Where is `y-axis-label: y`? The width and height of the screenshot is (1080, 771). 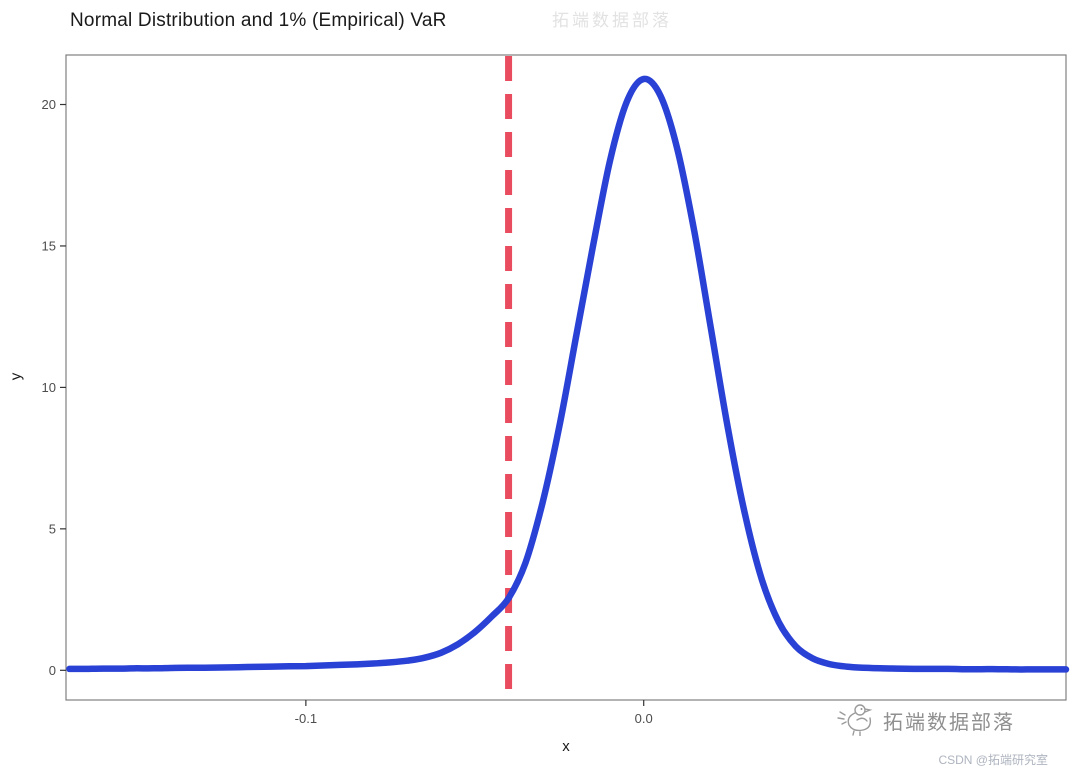 y-axis-label: y is located at coordinates (16, 376).